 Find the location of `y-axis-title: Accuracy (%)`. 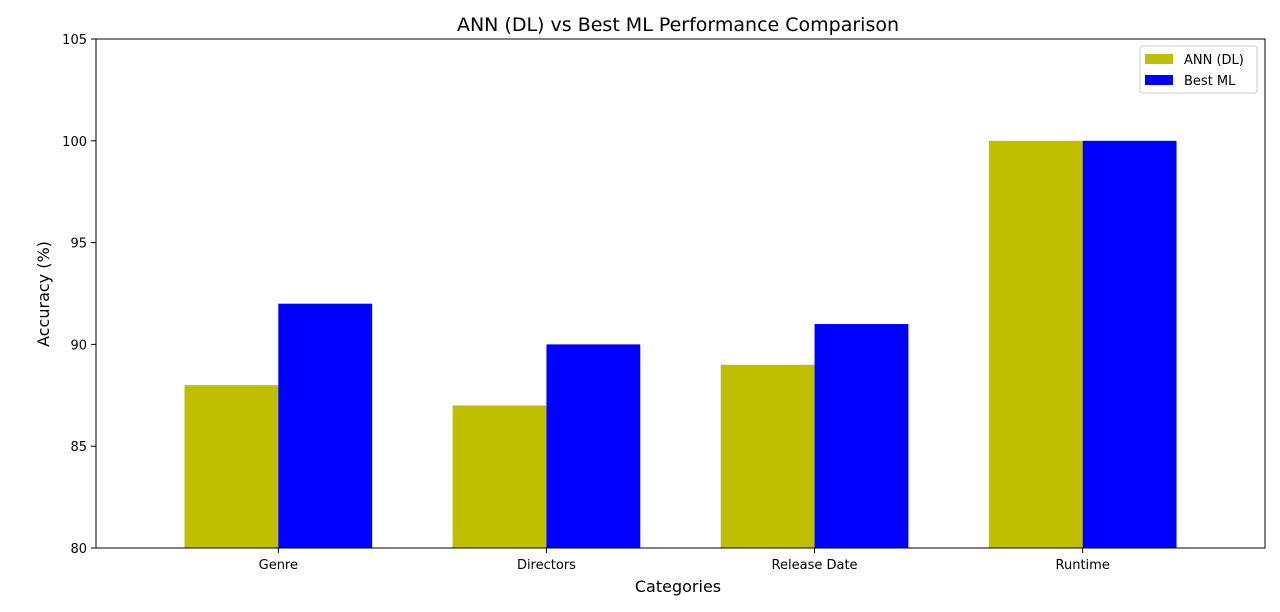

y-axis-title: Accuracy (%) is located at coordinates (43, 294).